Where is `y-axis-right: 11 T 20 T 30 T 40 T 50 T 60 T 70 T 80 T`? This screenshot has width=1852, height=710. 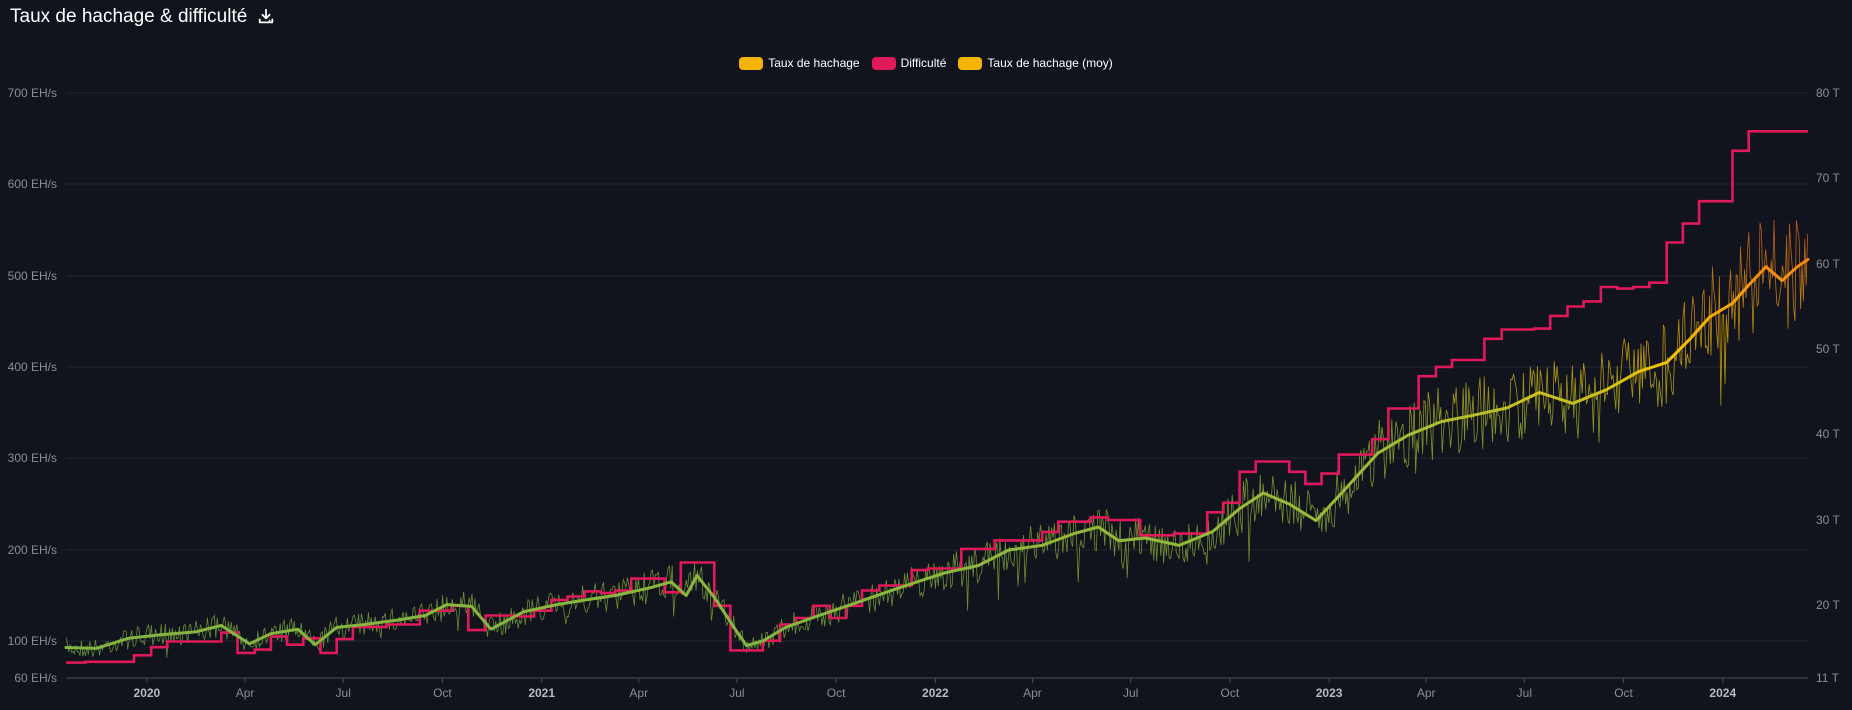 y-axis-right: 11 T 20 T 30 T 40 T 50 T 60 T 70 T 80 T is located at coordinates (1828, 385).